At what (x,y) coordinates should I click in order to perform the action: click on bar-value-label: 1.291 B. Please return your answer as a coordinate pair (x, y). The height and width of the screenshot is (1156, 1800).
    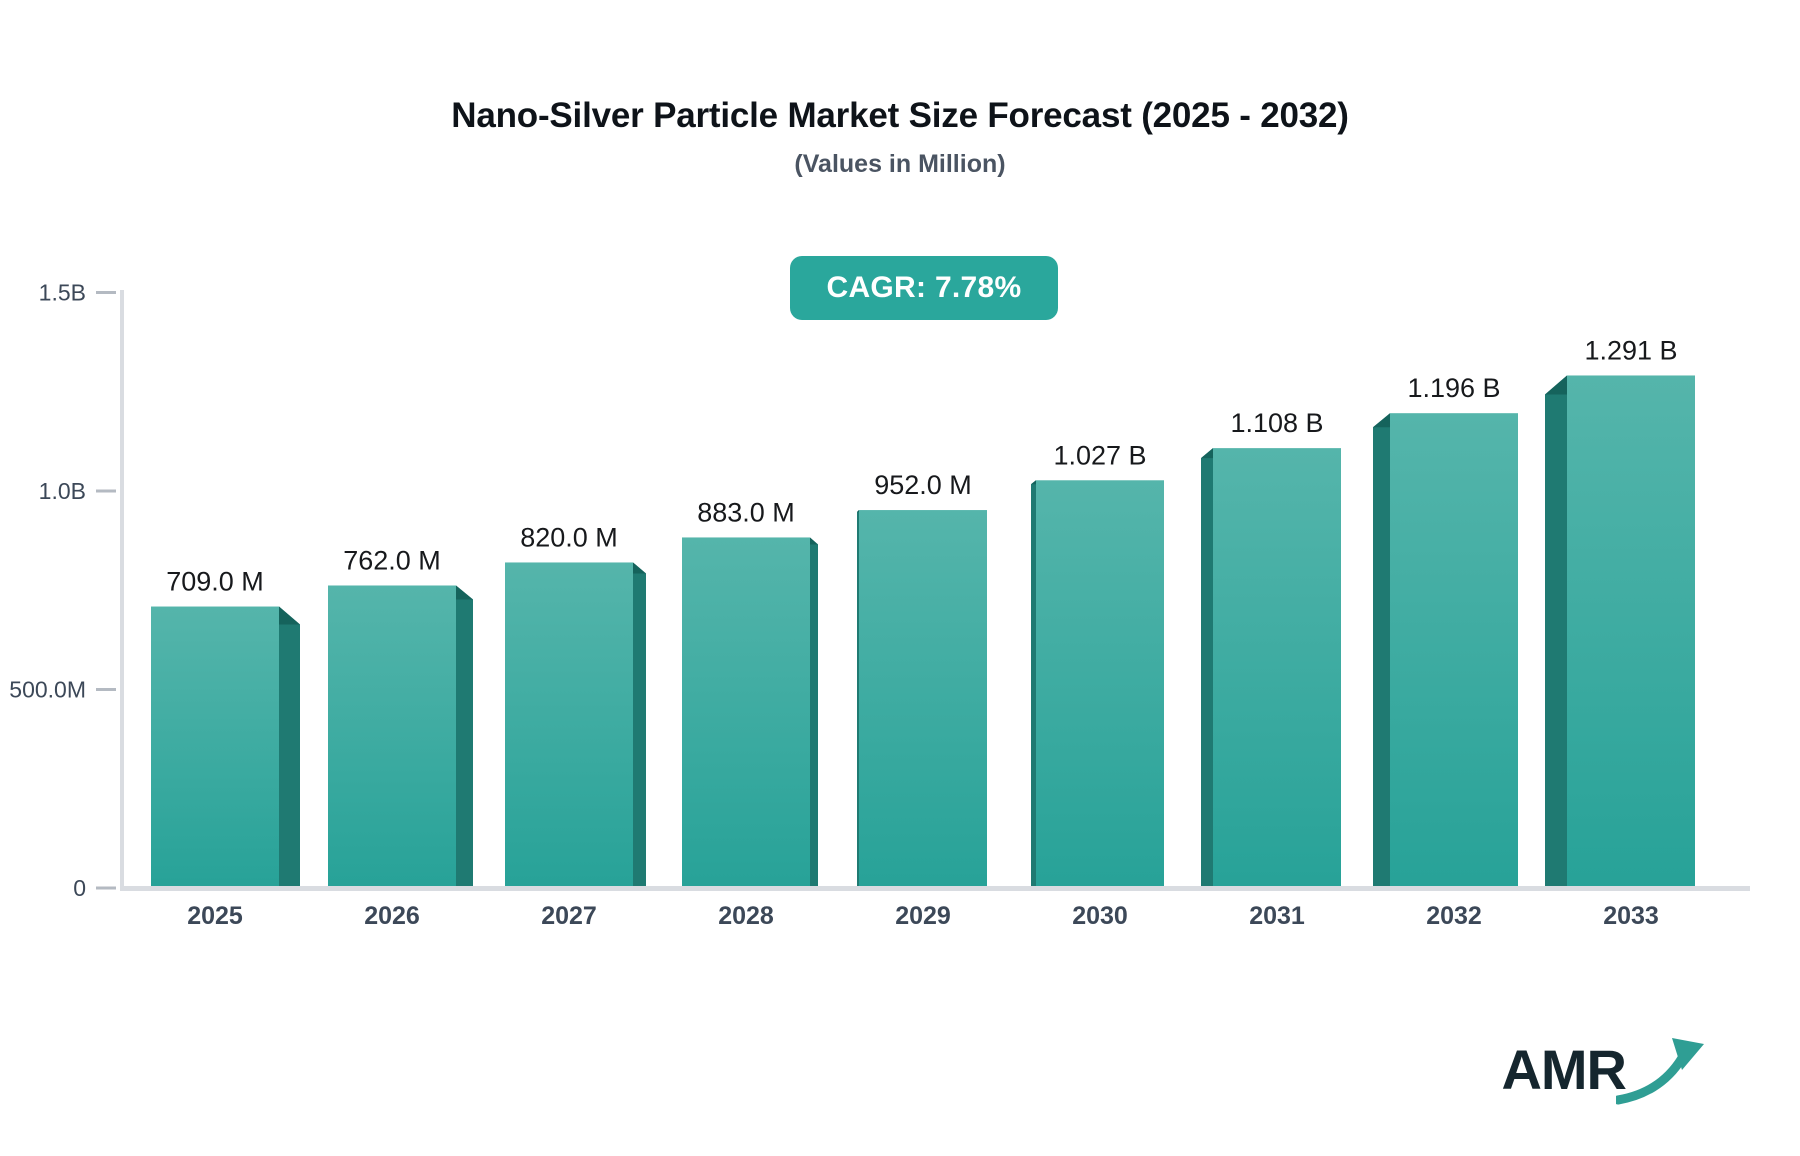
    Looking at the image, I should click on (1630, 350).